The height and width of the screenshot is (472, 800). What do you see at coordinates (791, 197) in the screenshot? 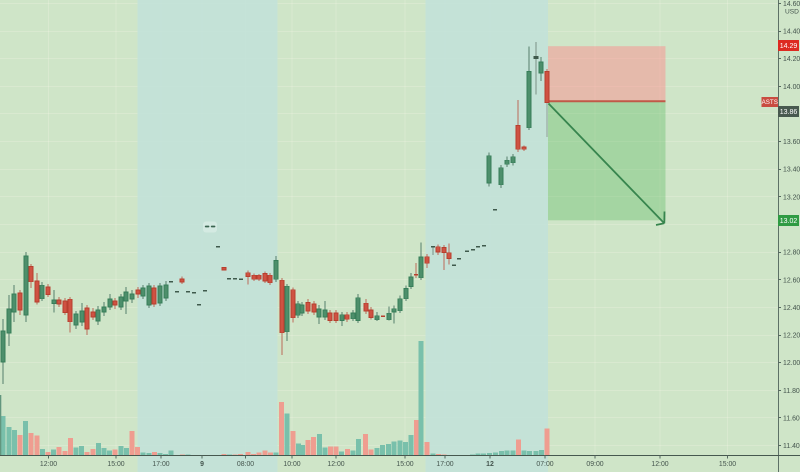
I see `svg-text: 13.20` at bounding box center [791, 197].